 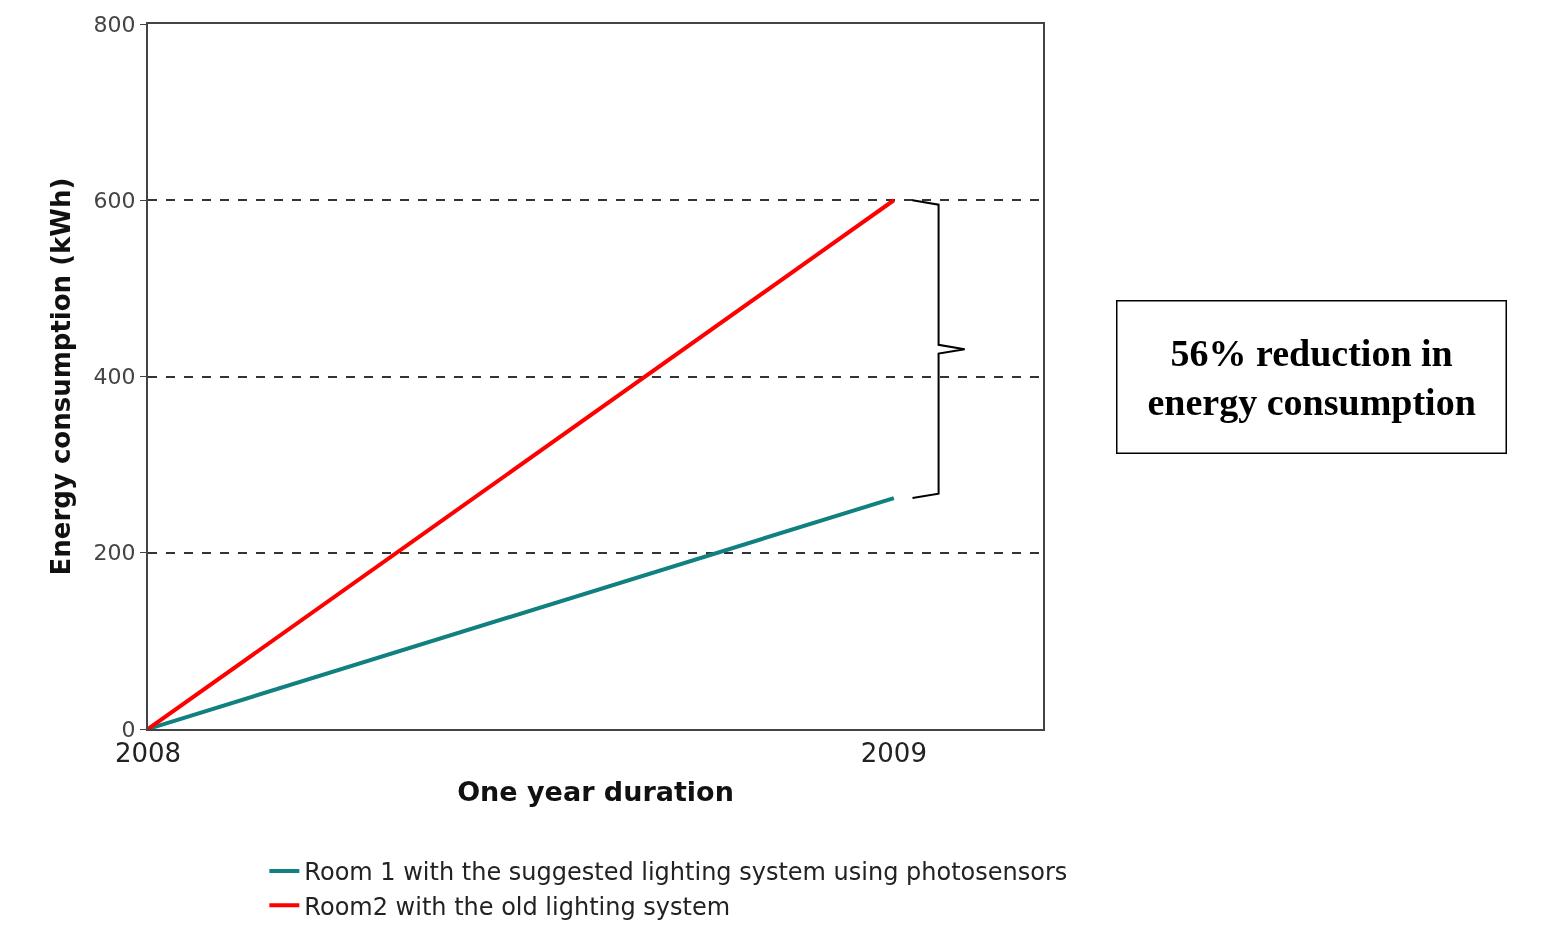 I want to click on text: 56% reduction in energy consumption, so click(x=1311, y=377).